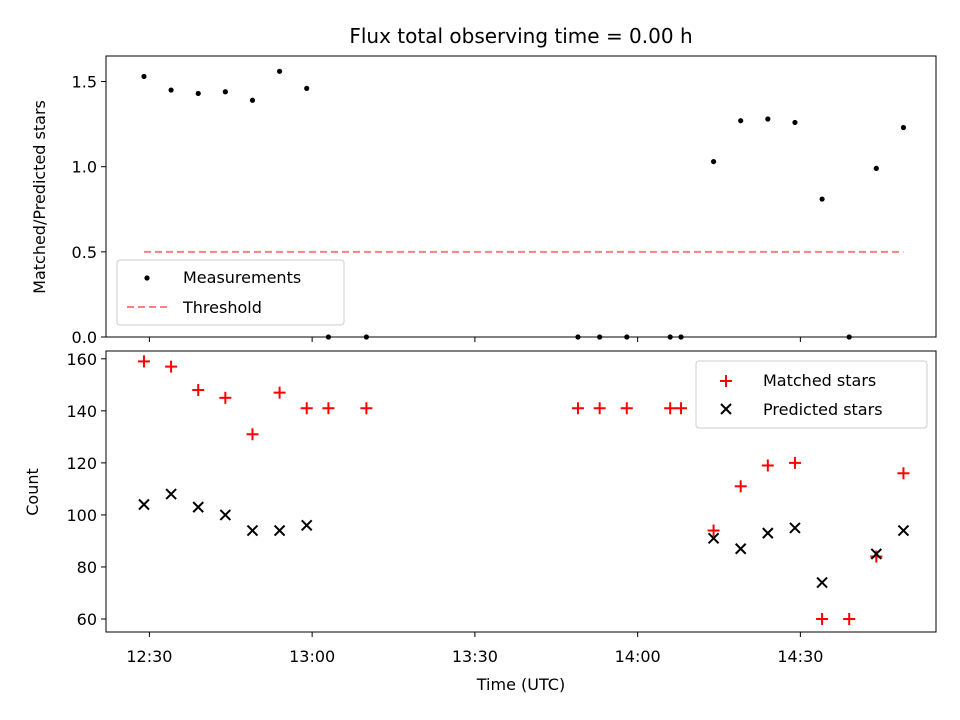 This screenshot has width=960, height=720. I want to click on bottom-x-ticks: 12:30 13:00 13:30 14:00 14:30, so click(474, 649).